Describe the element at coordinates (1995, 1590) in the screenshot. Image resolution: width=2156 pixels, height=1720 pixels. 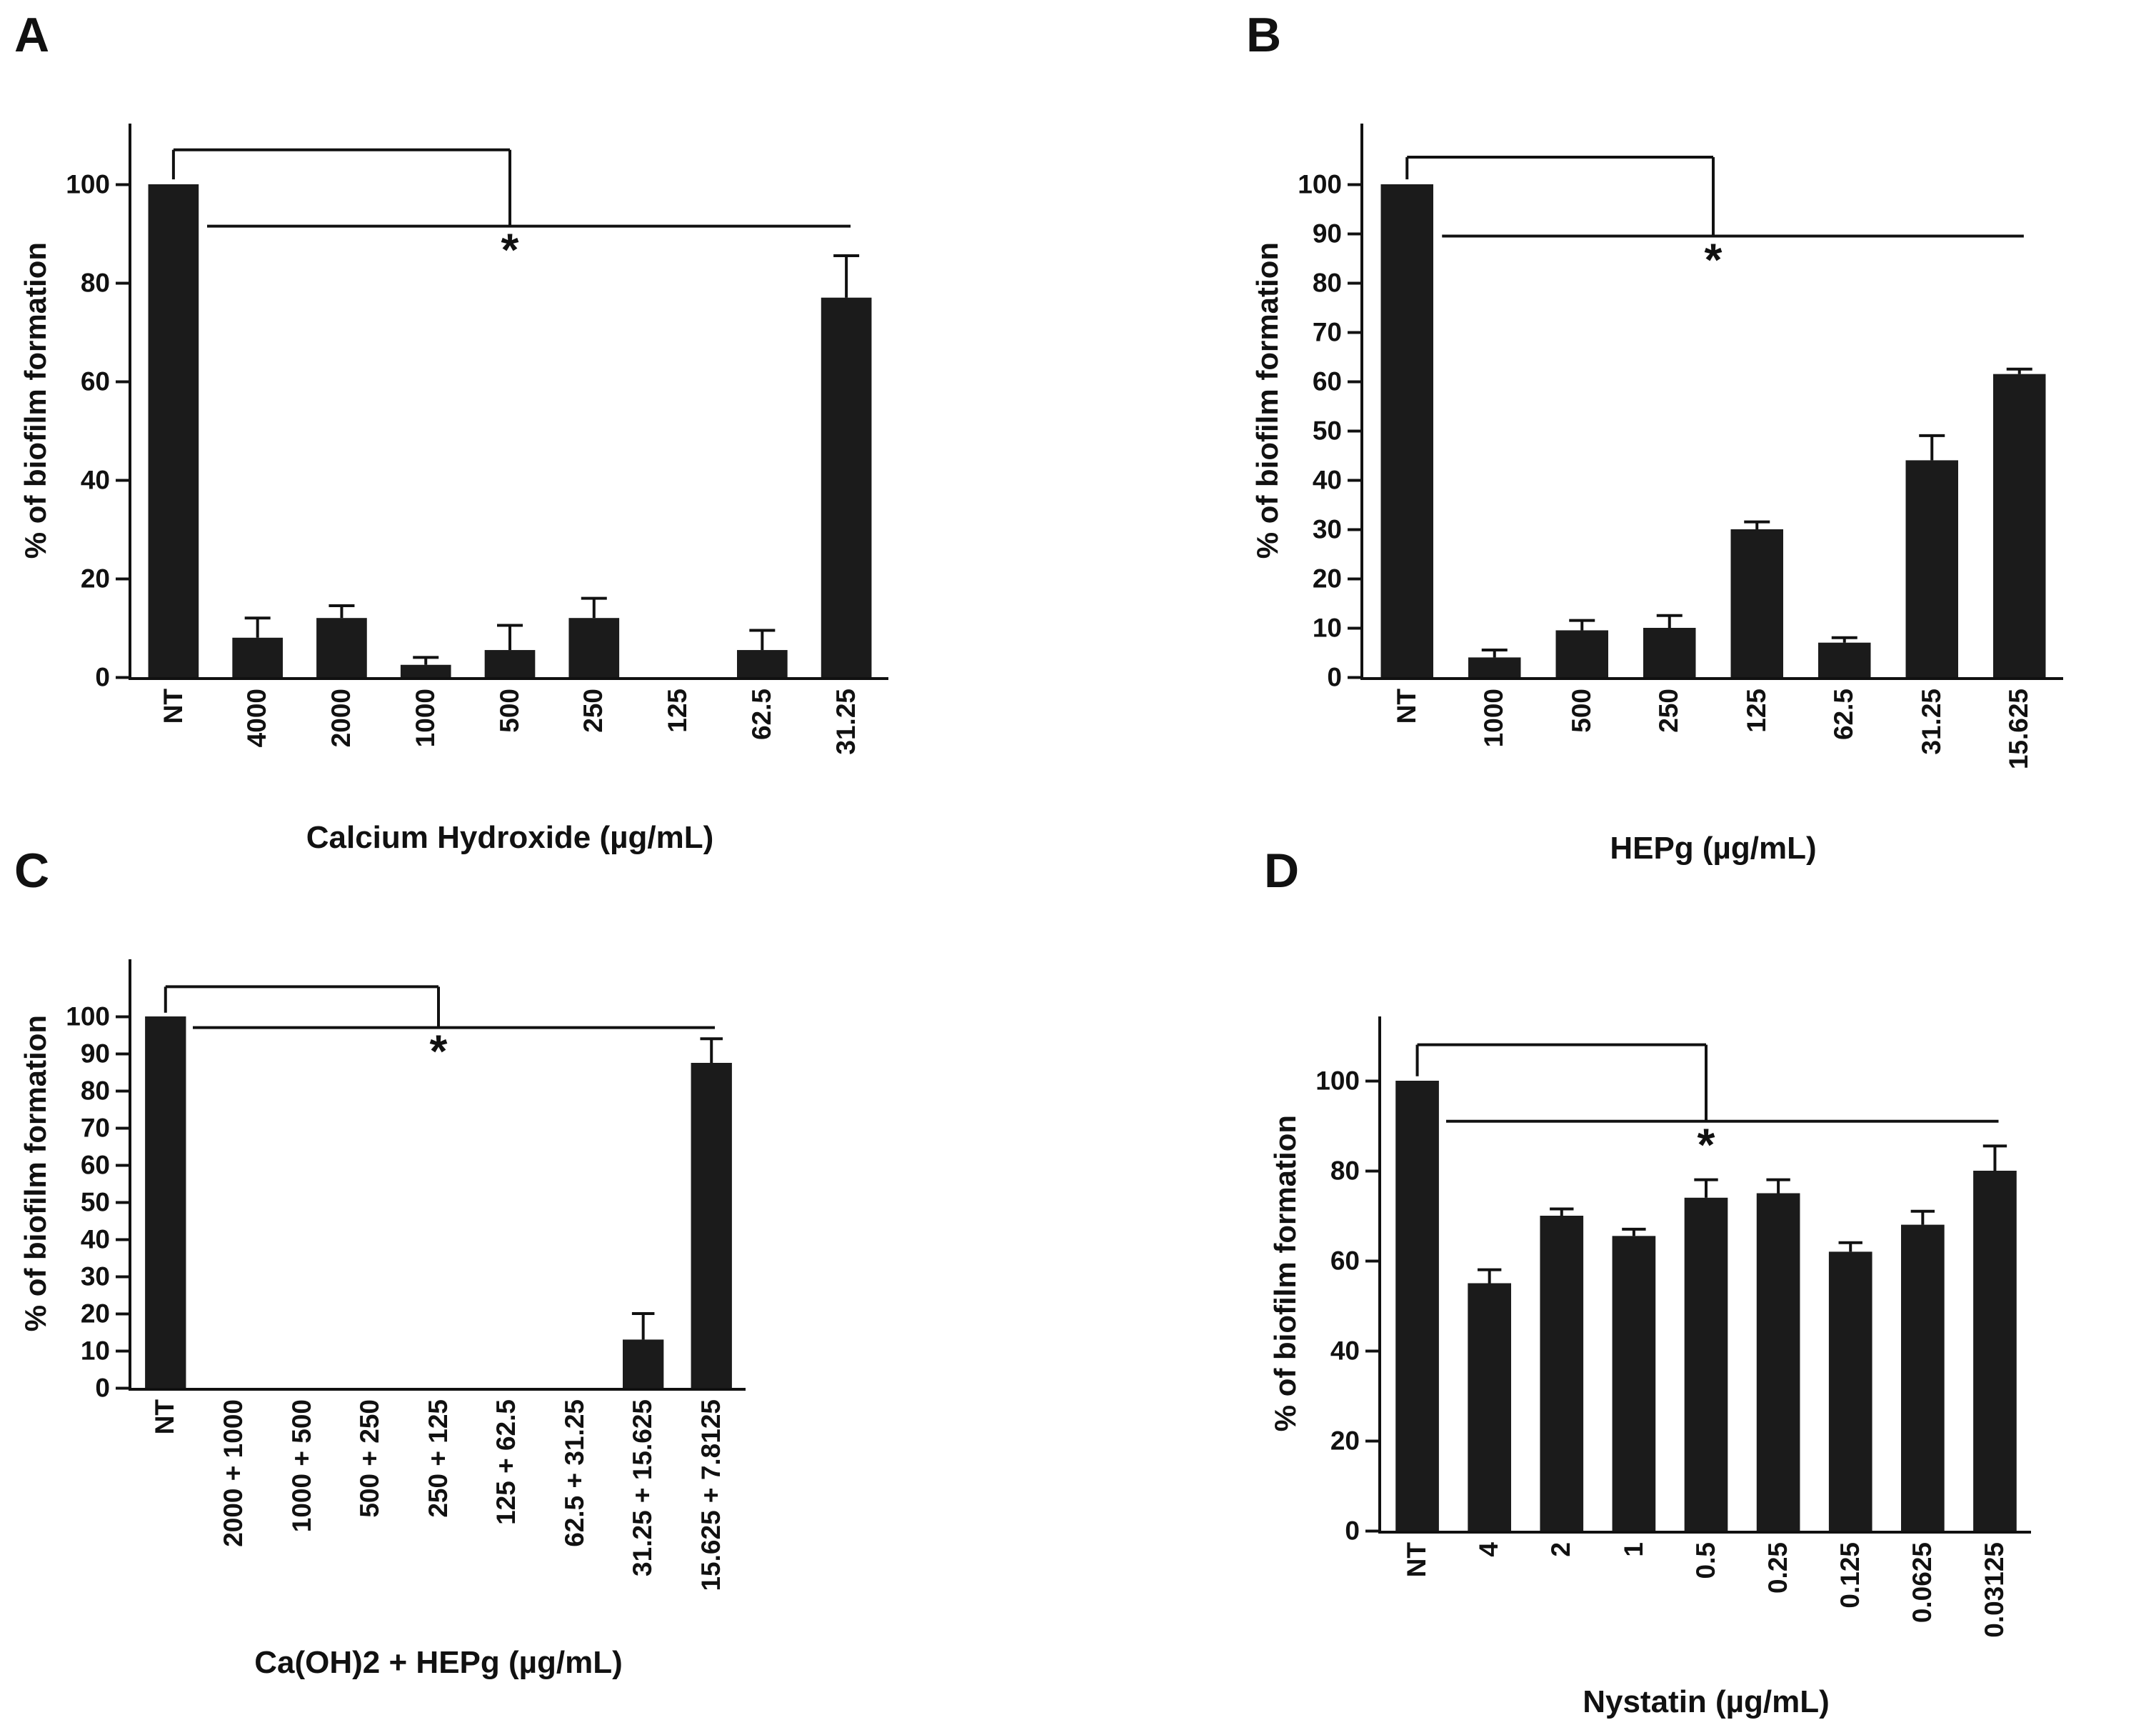
I see `x-category-label-0.03125: 0.03125` at that location.